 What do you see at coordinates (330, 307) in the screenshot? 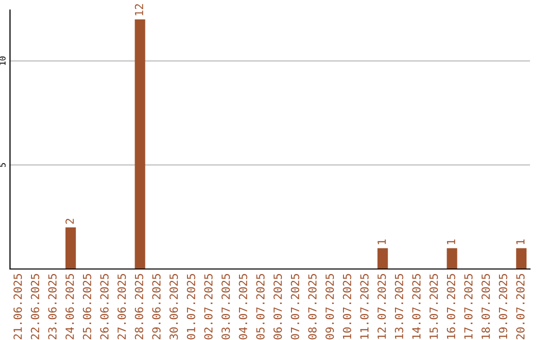
I see `x-tick-label: 09.07.2025` at bounding box center [330, 307].